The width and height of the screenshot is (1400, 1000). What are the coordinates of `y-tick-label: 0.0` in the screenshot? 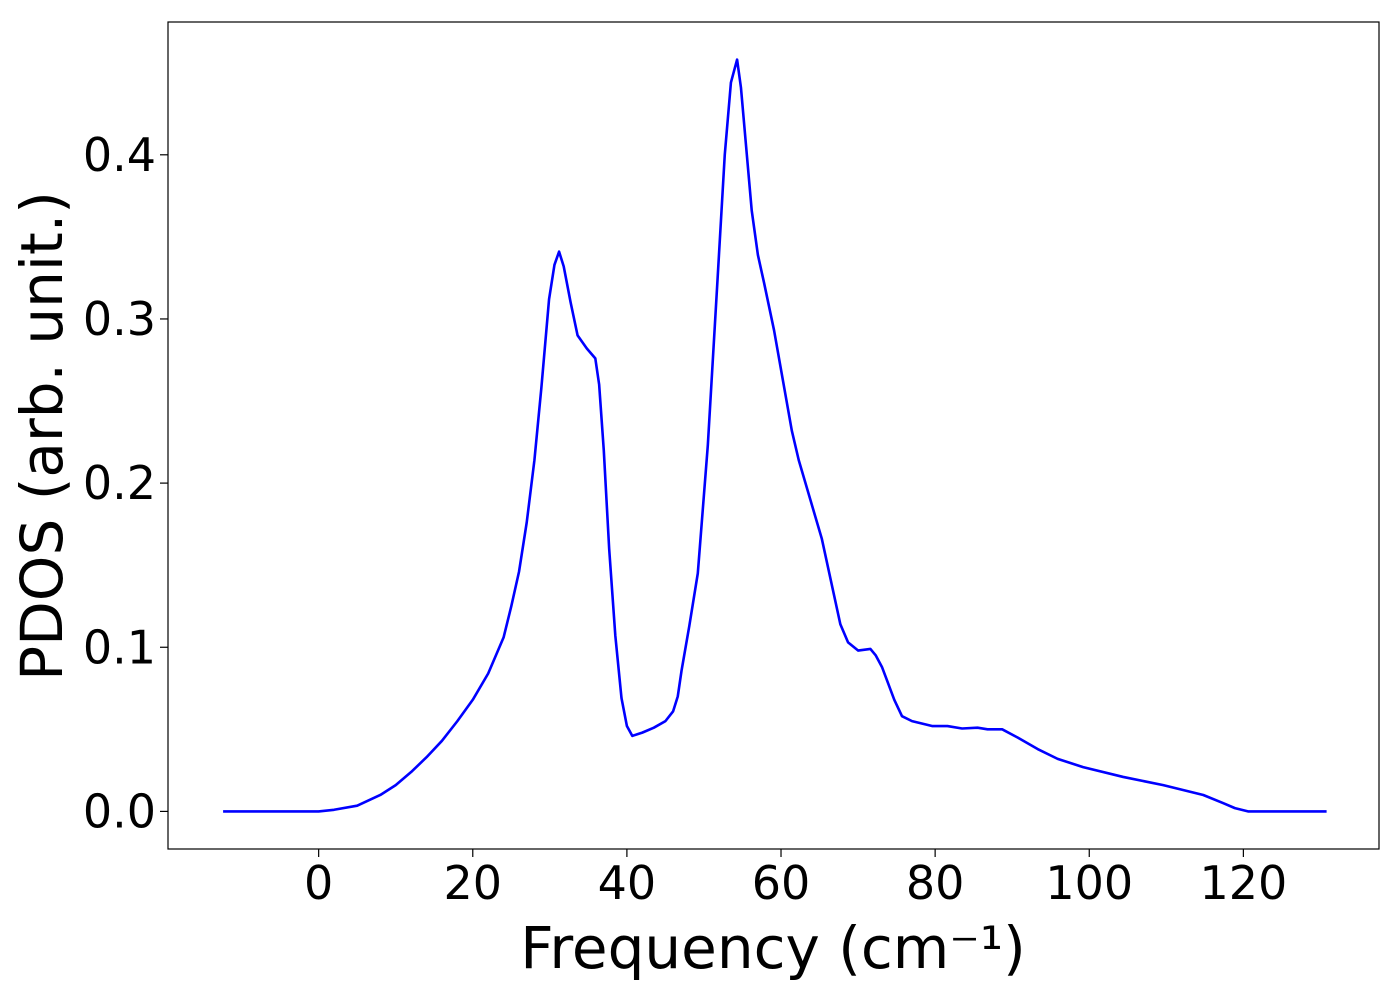 It's located at (119, 811).